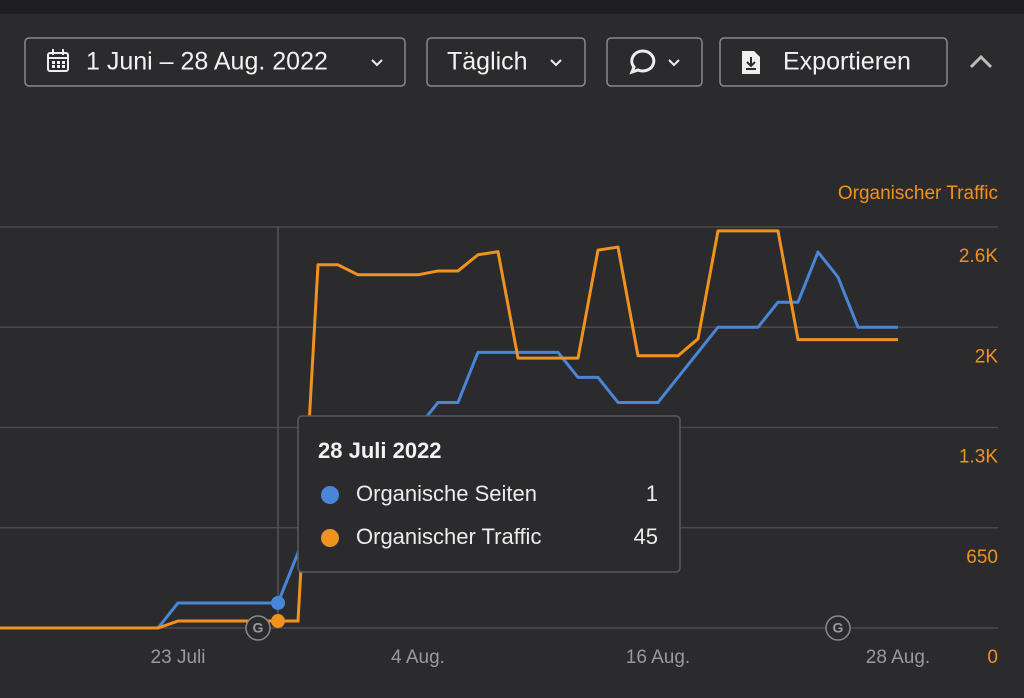 The width and height of the screenshot is (1024, 698). What do you see at coordinates (652, 493) in the screenshot?
I see `tooltip-value: 1` at bounding box center [652, 493].